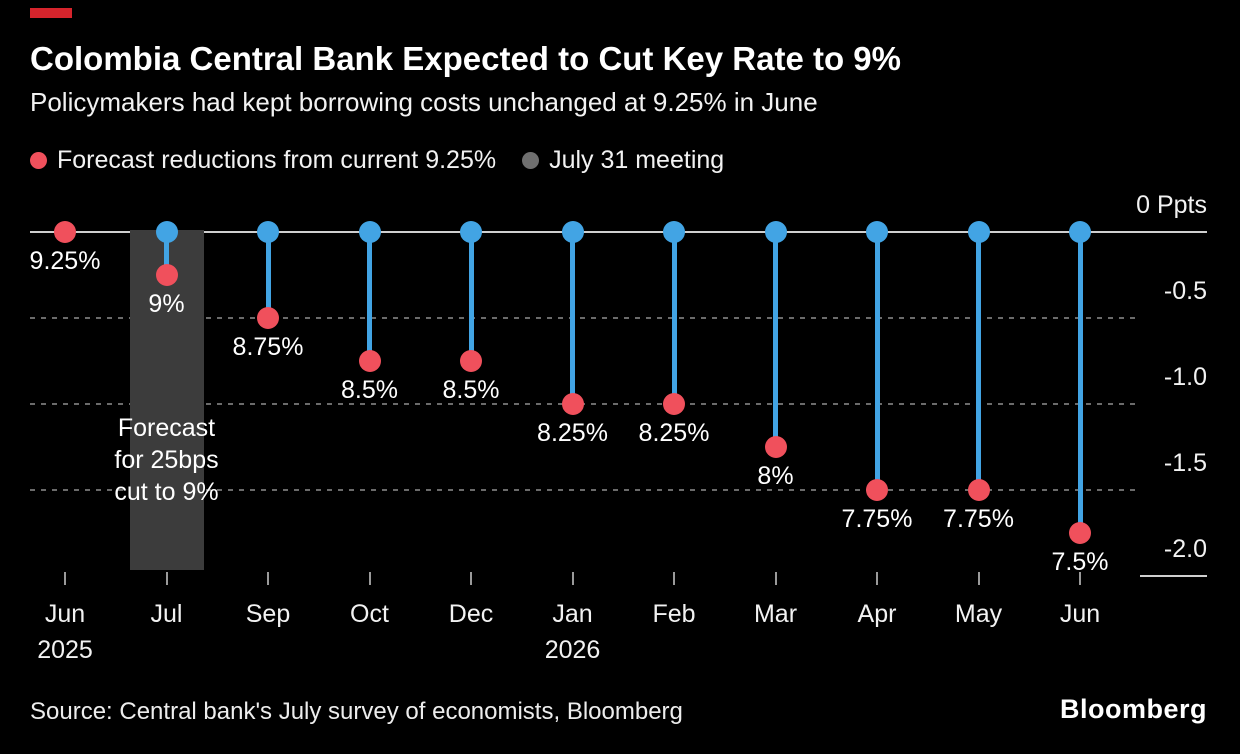 This screenshot has height=754, width=1240. I want to click on rate-label: 9.25%, so click(65, 261).